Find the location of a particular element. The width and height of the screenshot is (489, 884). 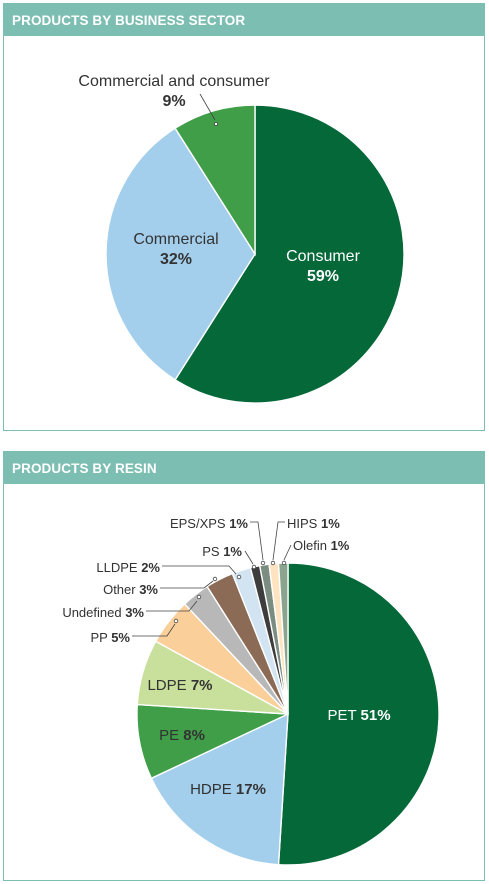

slice-label-pe: PE 8% is located at coordinates (182, 735).